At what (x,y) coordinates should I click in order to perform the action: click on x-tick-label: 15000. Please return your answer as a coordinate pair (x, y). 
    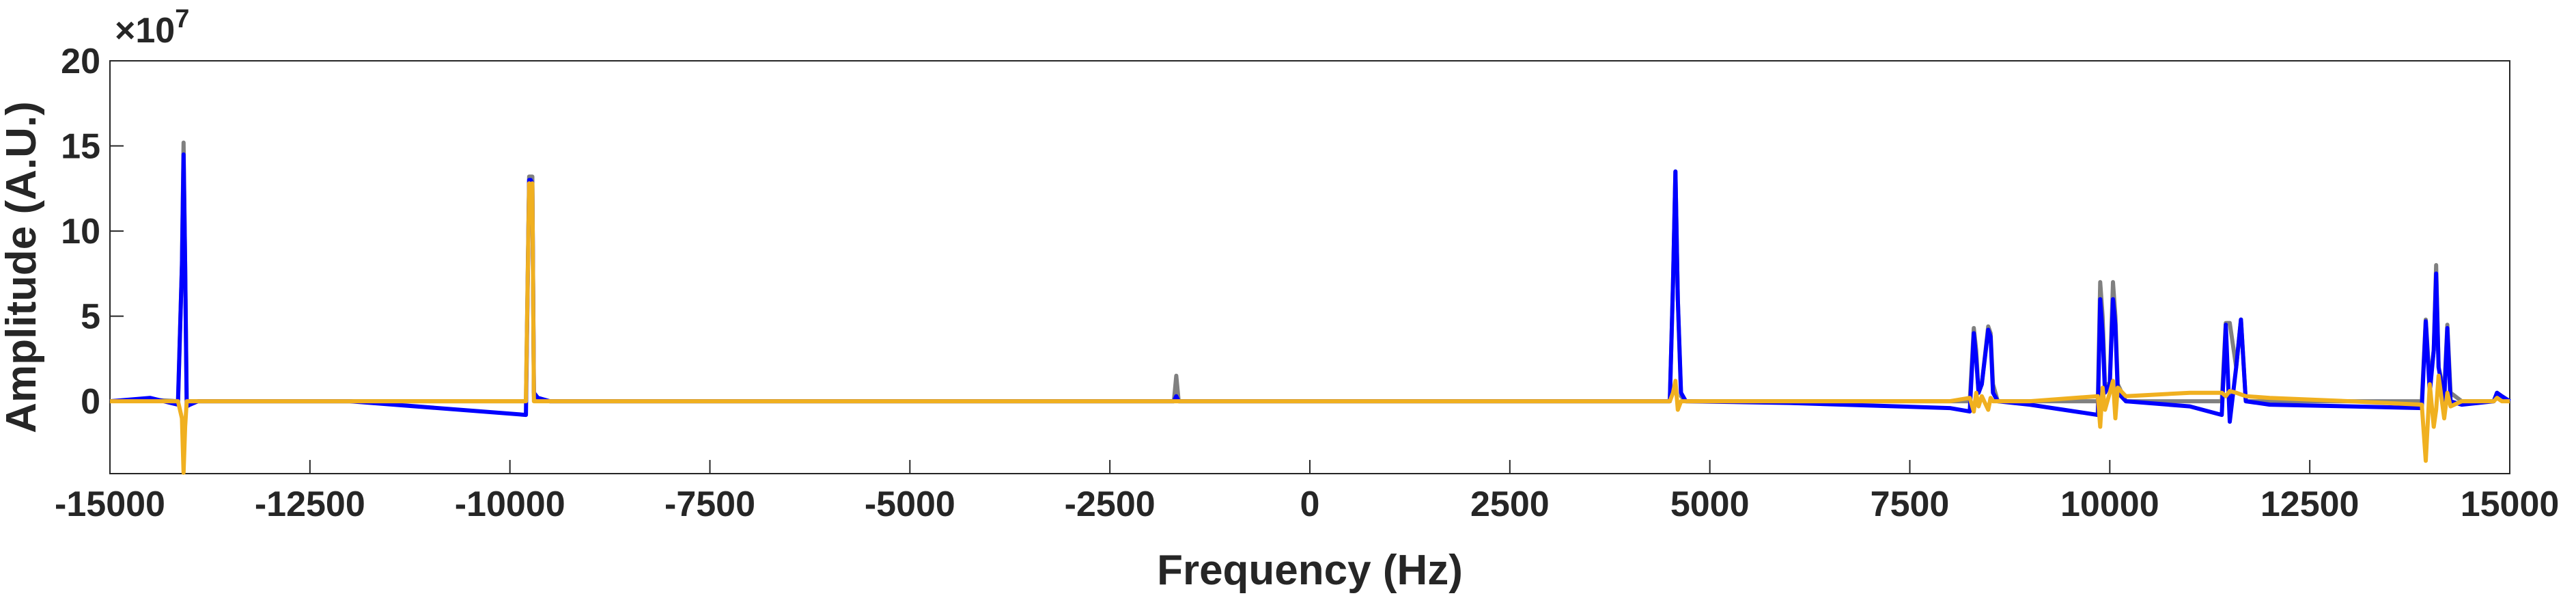
    Looking at the image, I should click on (2510, 504).